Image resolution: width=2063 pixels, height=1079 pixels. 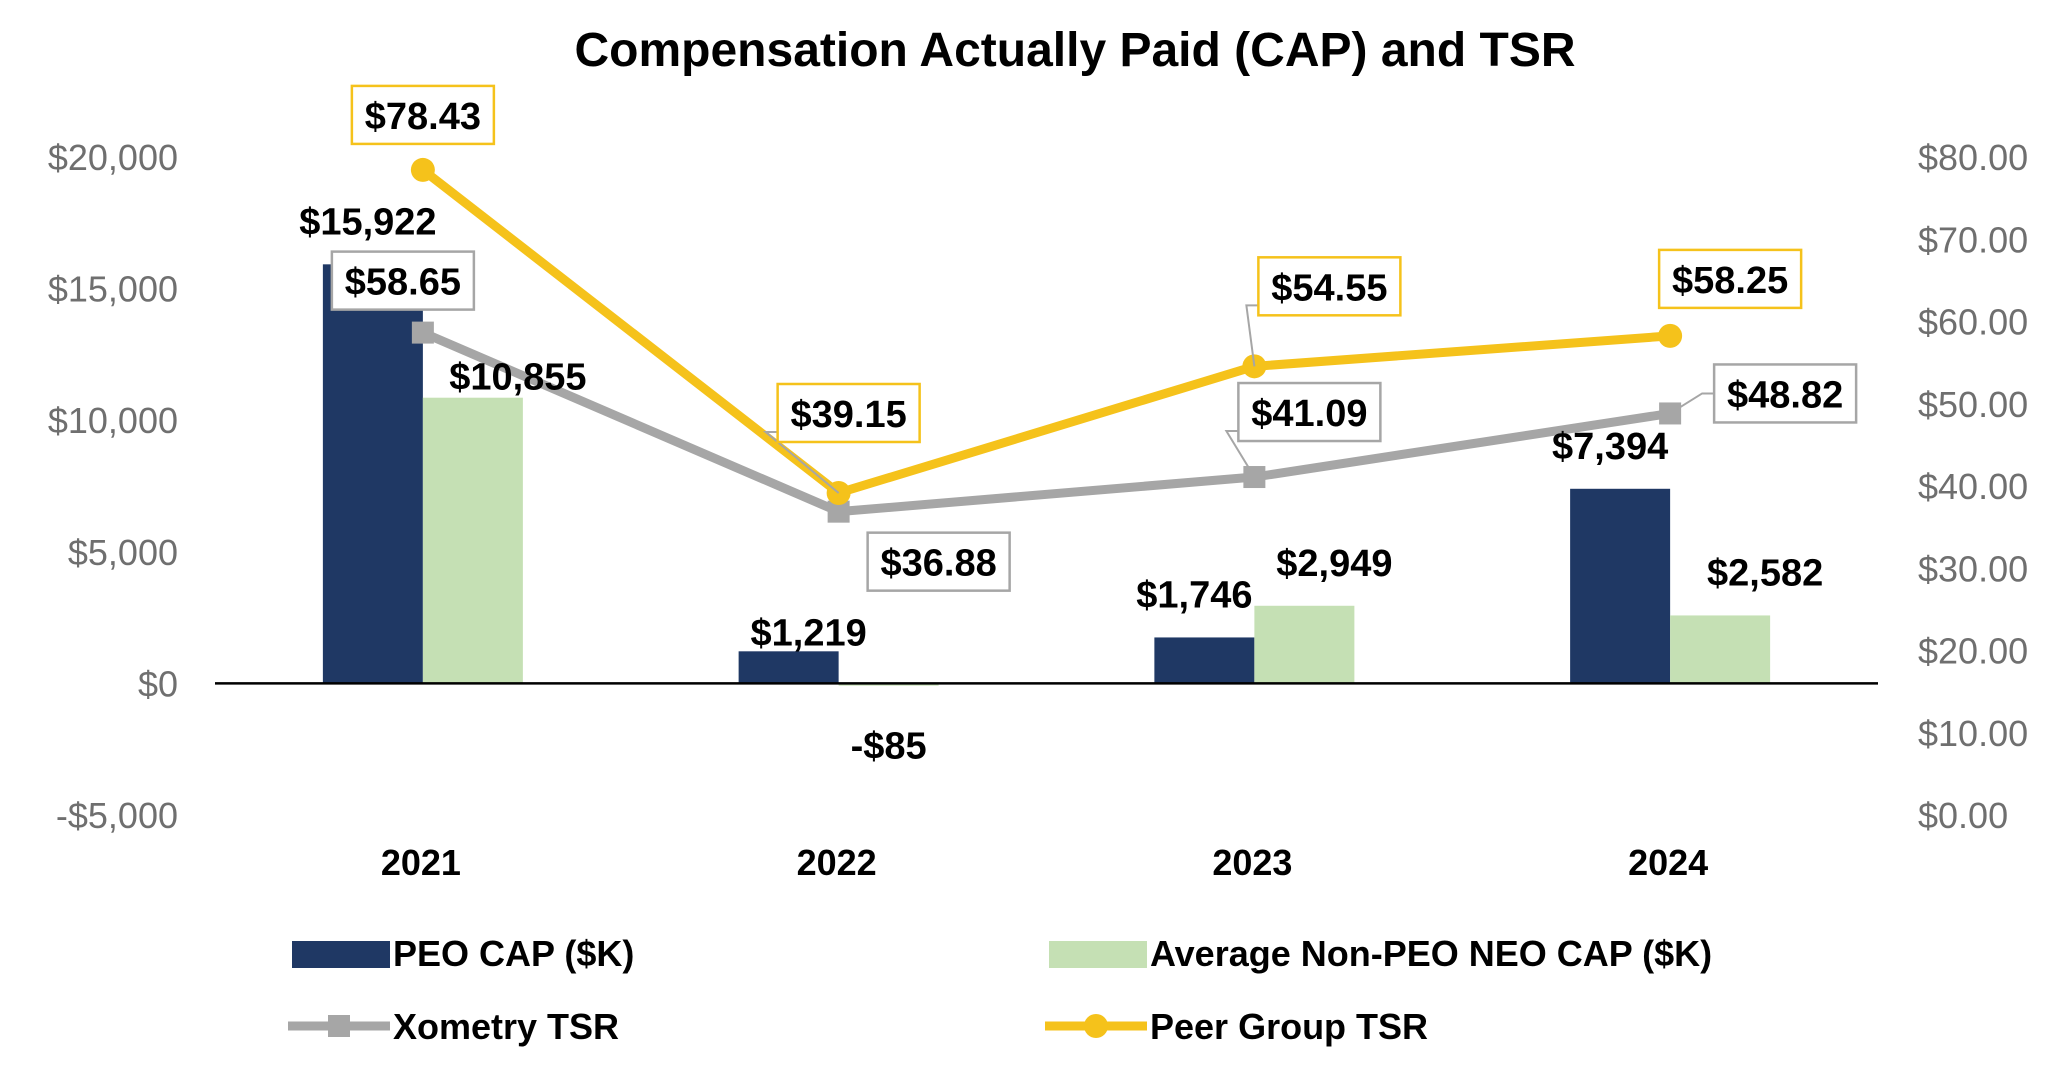 What do you see at coordinates (1765, 573) in the screenshot?
I see `bar-data-label: $2,582` at bounding box center [1765, 573].